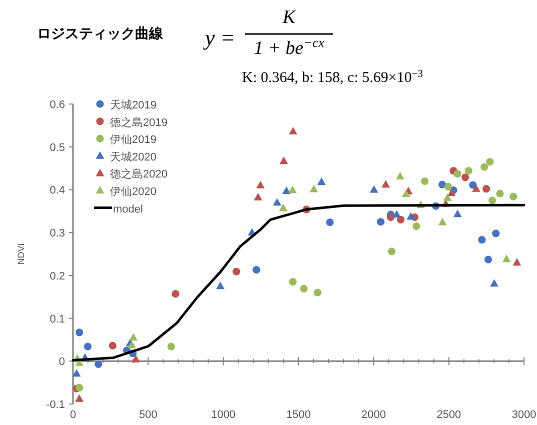  Describe the element at coordinates (223, 415) in the screenshot. I see `x-tick-label: 1000` at that location.